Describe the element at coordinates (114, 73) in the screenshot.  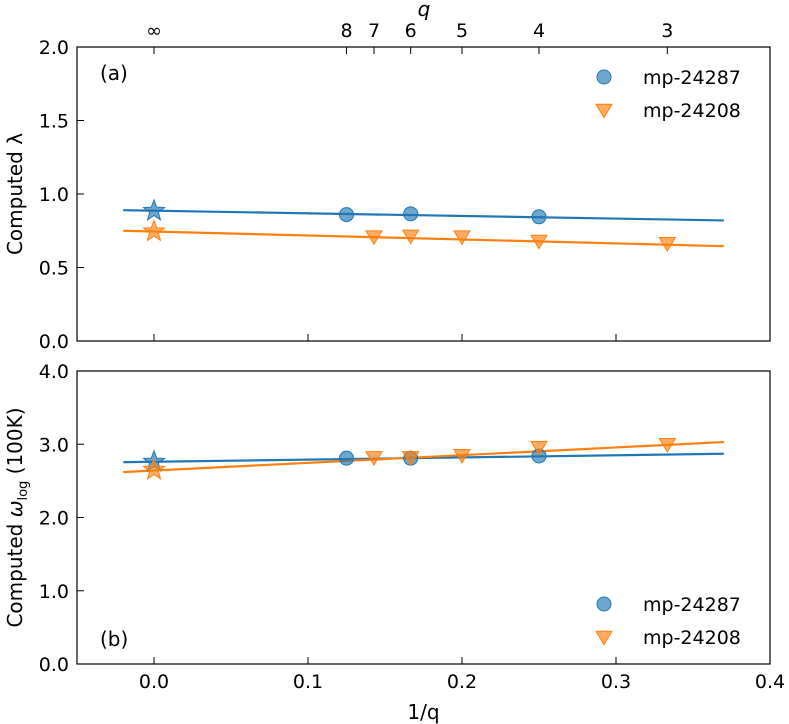
I see `panel-label: (a)` at that location.